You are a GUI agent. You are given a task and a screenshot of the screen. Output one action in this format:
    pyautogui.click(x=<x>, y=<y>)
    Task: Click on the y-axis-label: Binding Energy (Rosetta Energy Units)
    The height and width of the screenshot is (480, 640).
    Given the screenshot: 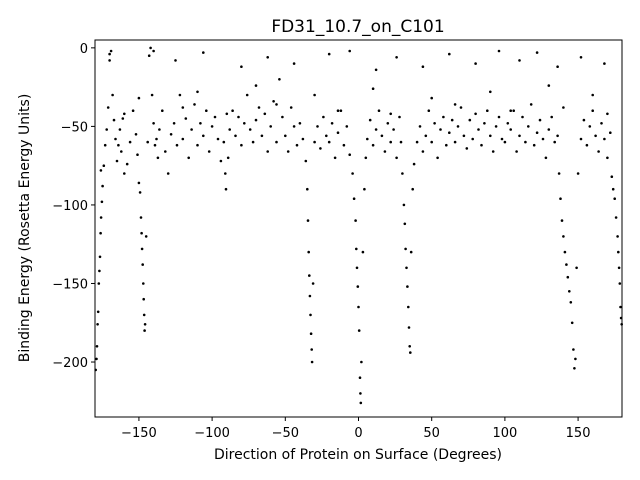 What is the action you would take?
    pyautogui.click(x=25, y=228)
    